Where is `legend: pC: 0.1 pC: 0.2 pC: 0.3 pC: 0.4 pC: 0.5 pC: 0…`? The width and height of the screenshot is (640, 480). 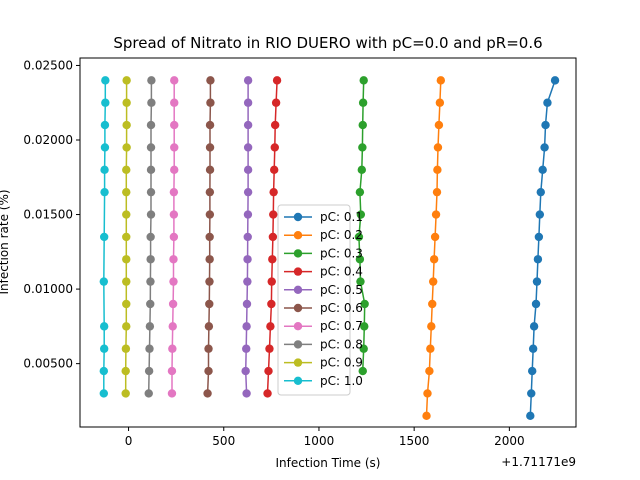 legend: pC: 0.1 pC: 0.2 pC: 0.3 pC: 0.4 pC: 0.5 pC: 0… is located at coordinates (320, 300).